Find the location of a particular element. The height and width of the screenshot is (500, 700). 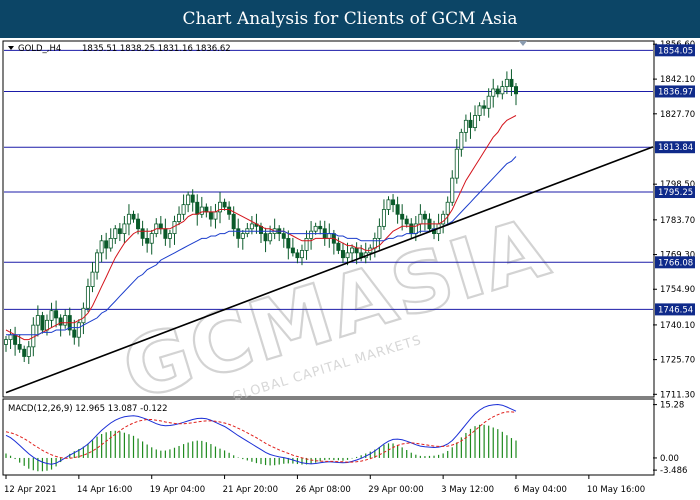

time-tick-label: 10 May 16:00 is located at coordinates (616, 490).